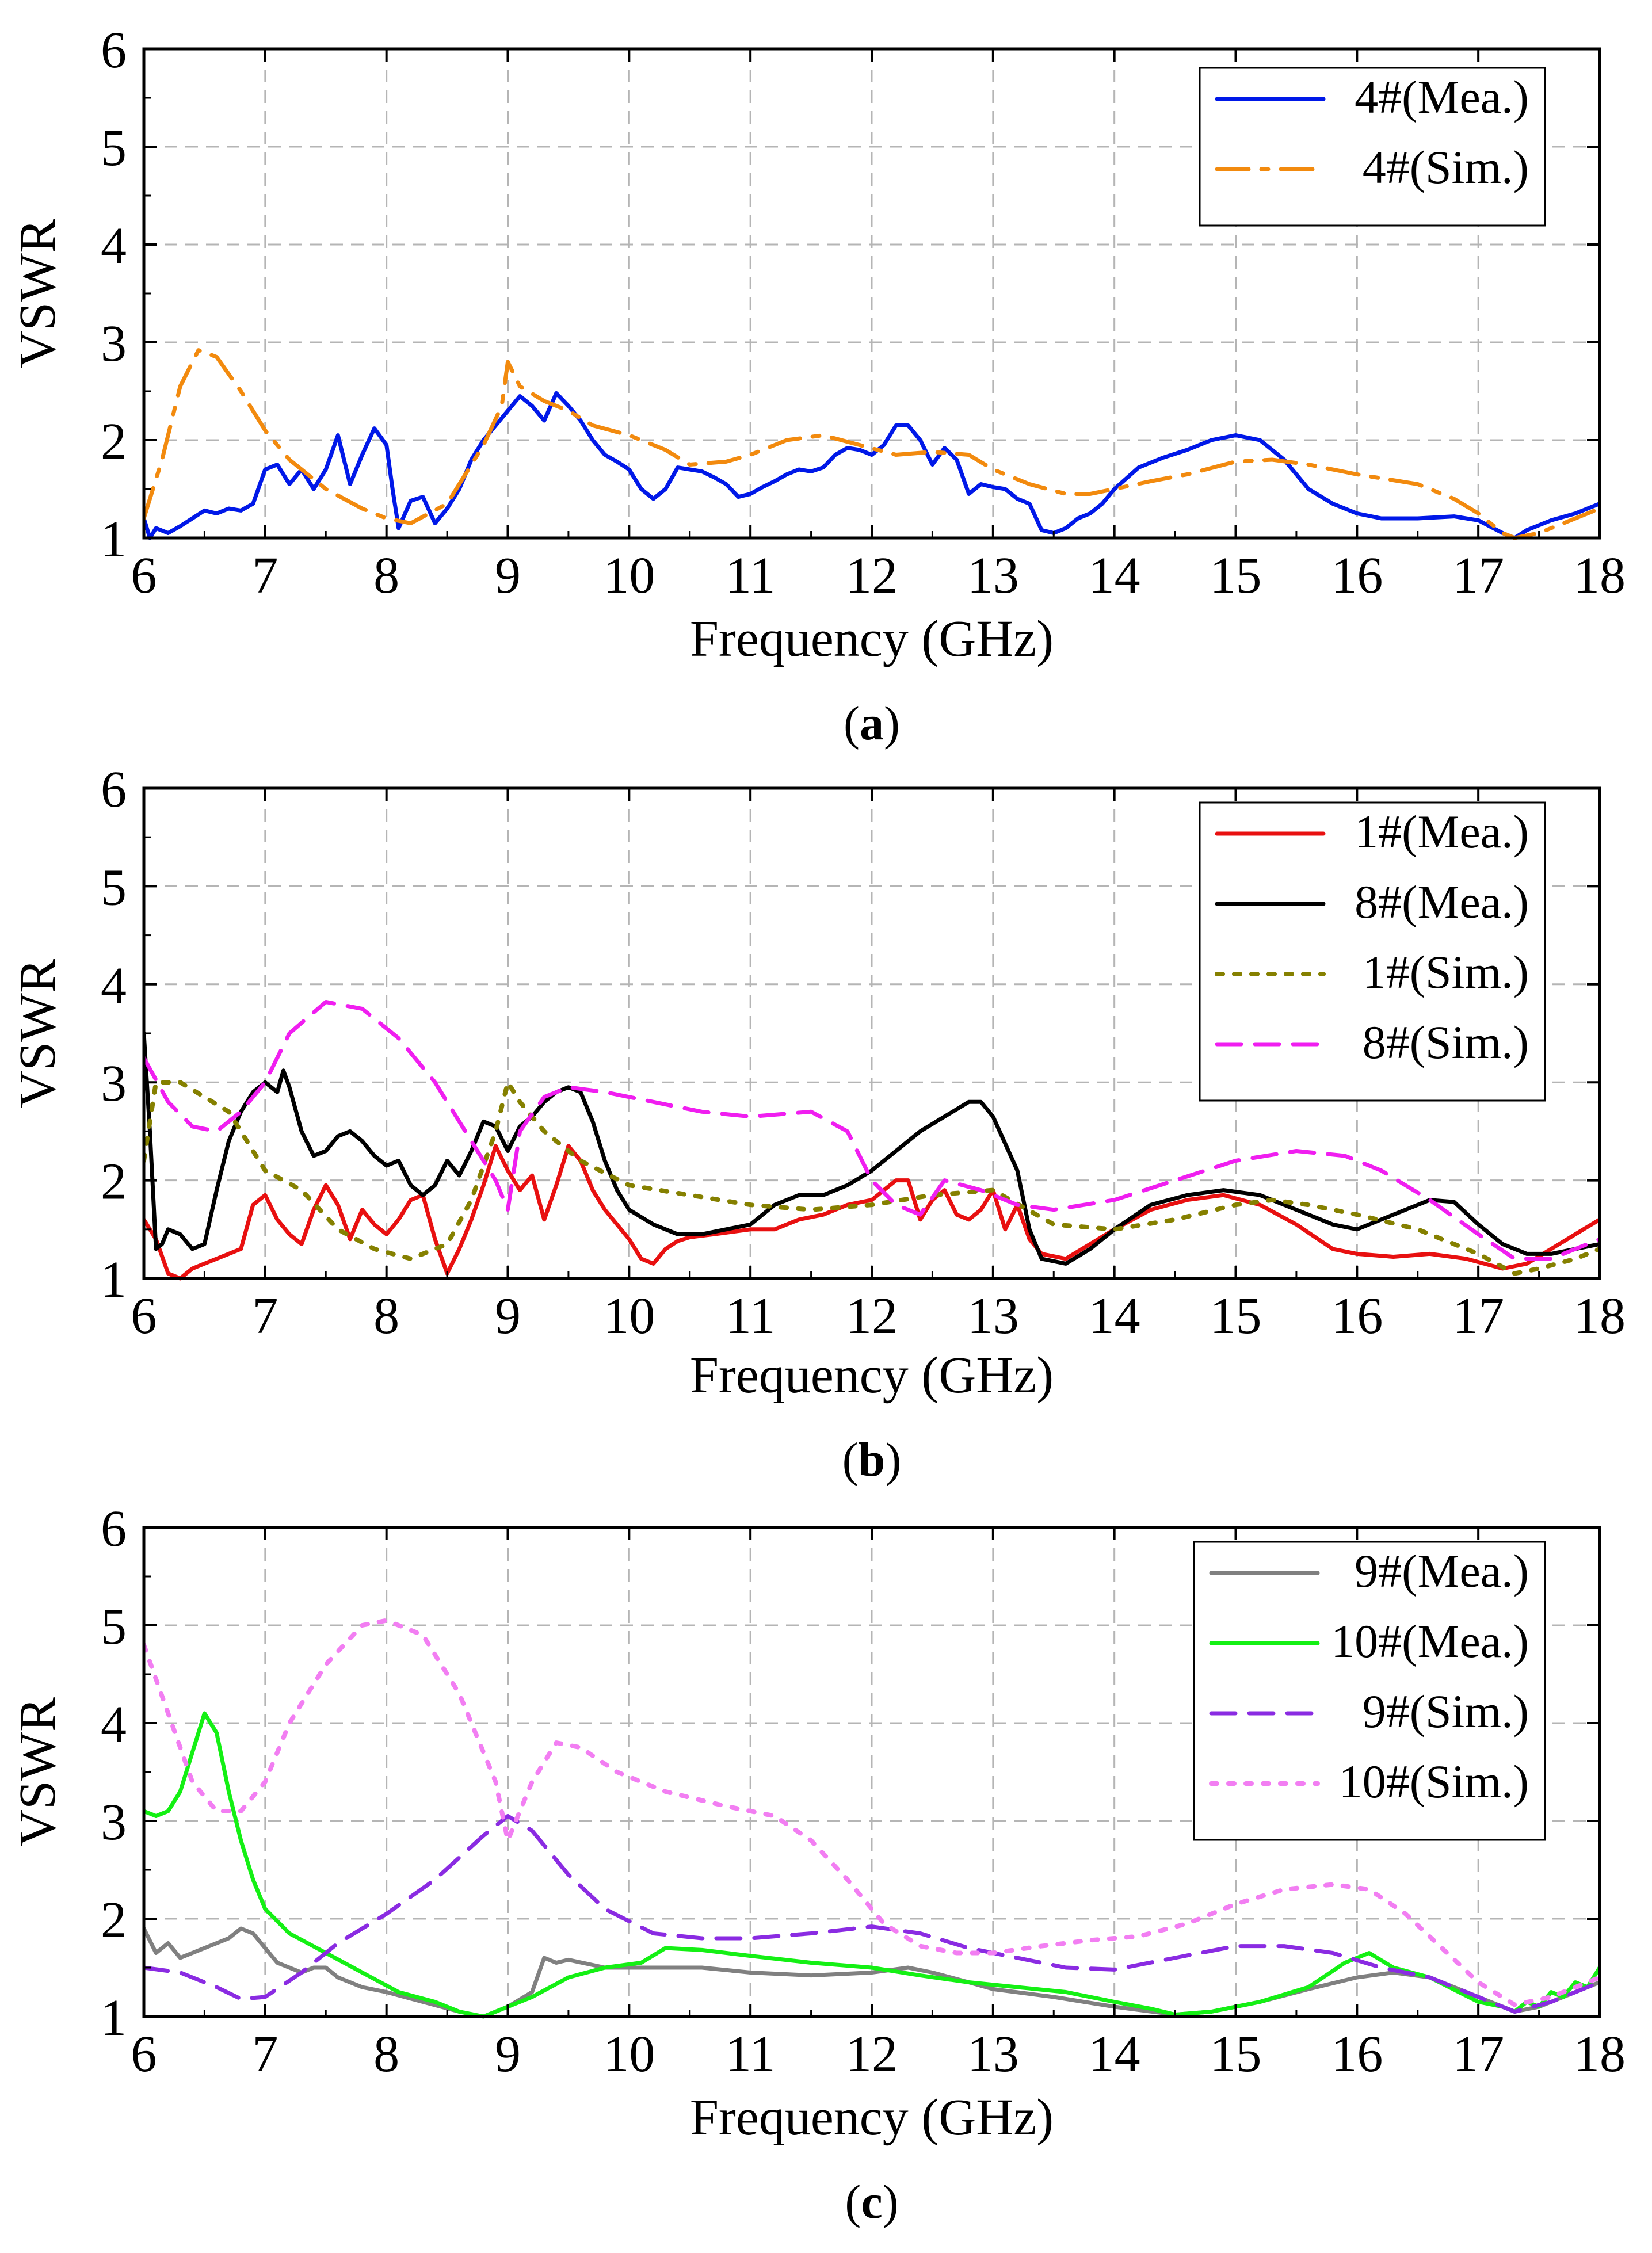 The image size is (1652, 2253). What do you see at coordinates (1442, 97) in the screenshot?
I see `legend-label-a-1: 4#(Mea.)` at bounding box center [1442, 97].